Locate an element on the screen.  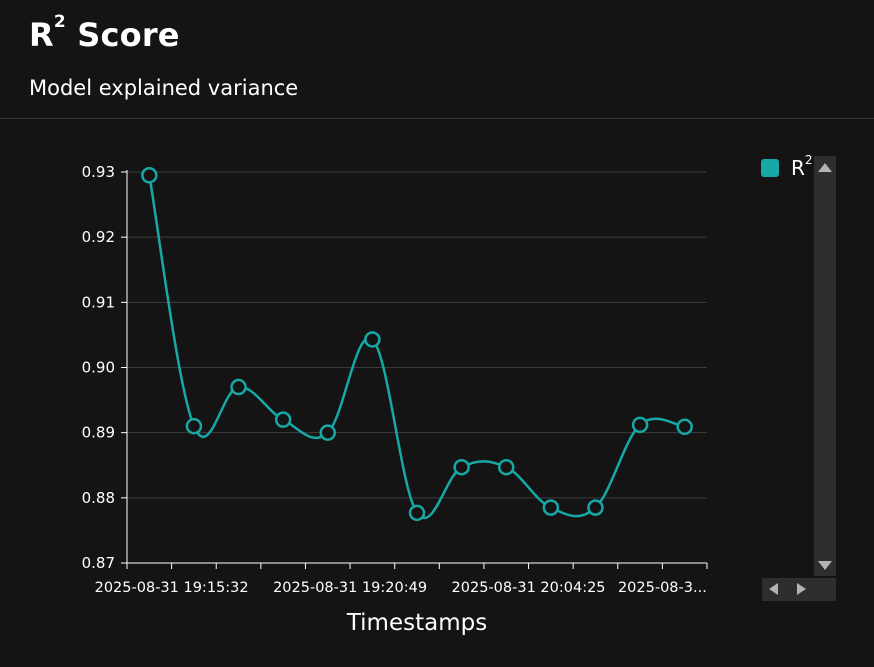
arrow-left-icon is located at coordinates (773, 589).